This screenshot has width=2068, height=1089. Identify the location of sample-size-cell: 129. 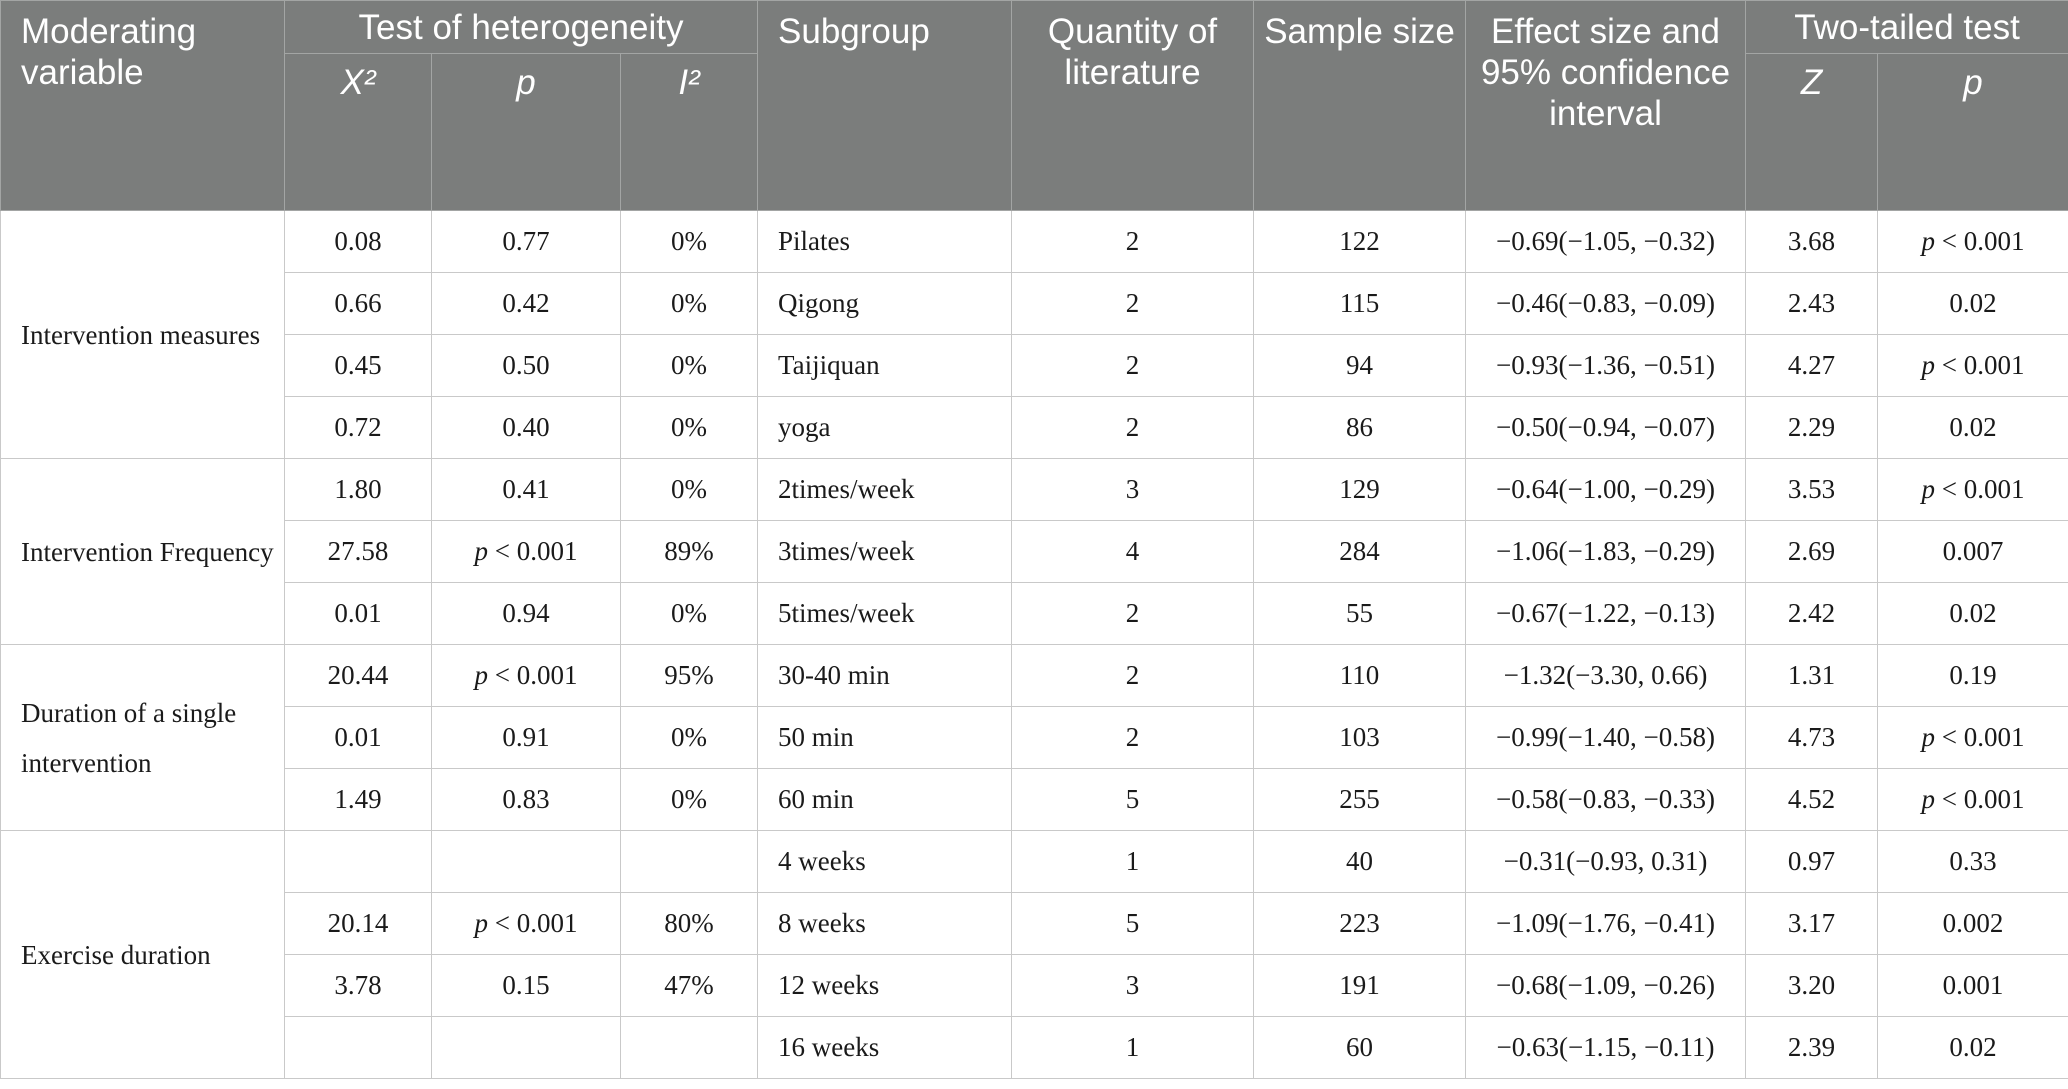
(1360, 489).